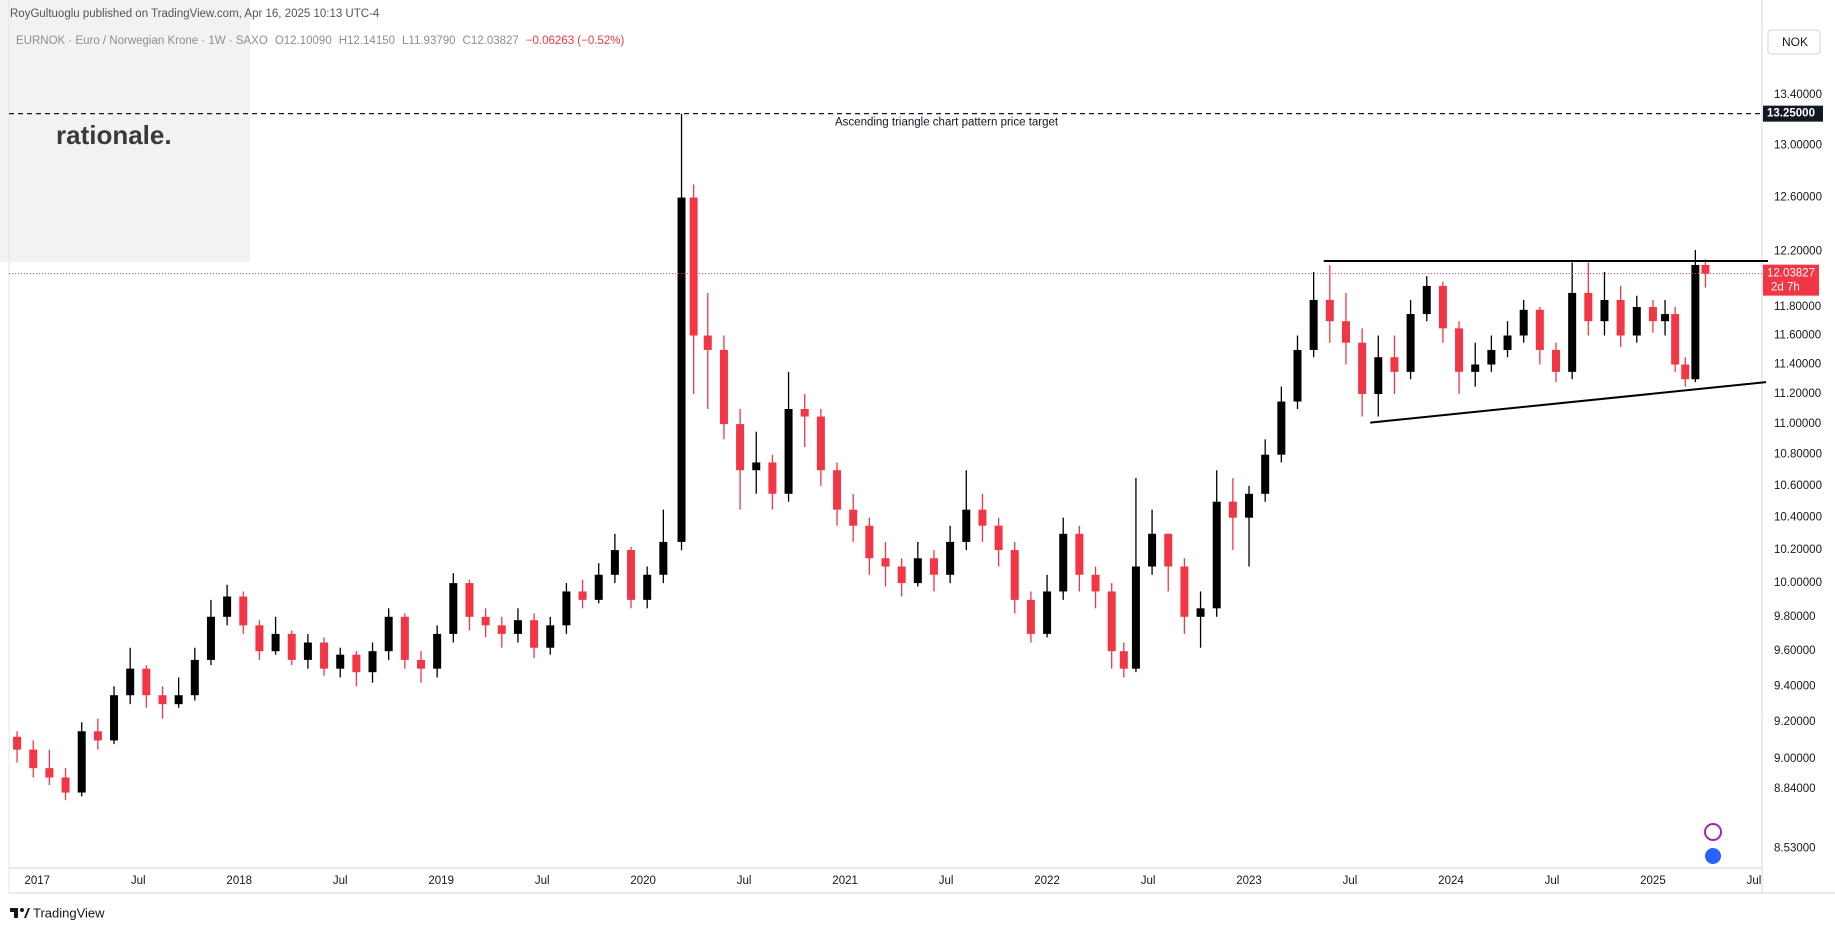 This screenshot has width=1835, height=931. I want to click on x-tick-label: 2017, so click(37, 881).